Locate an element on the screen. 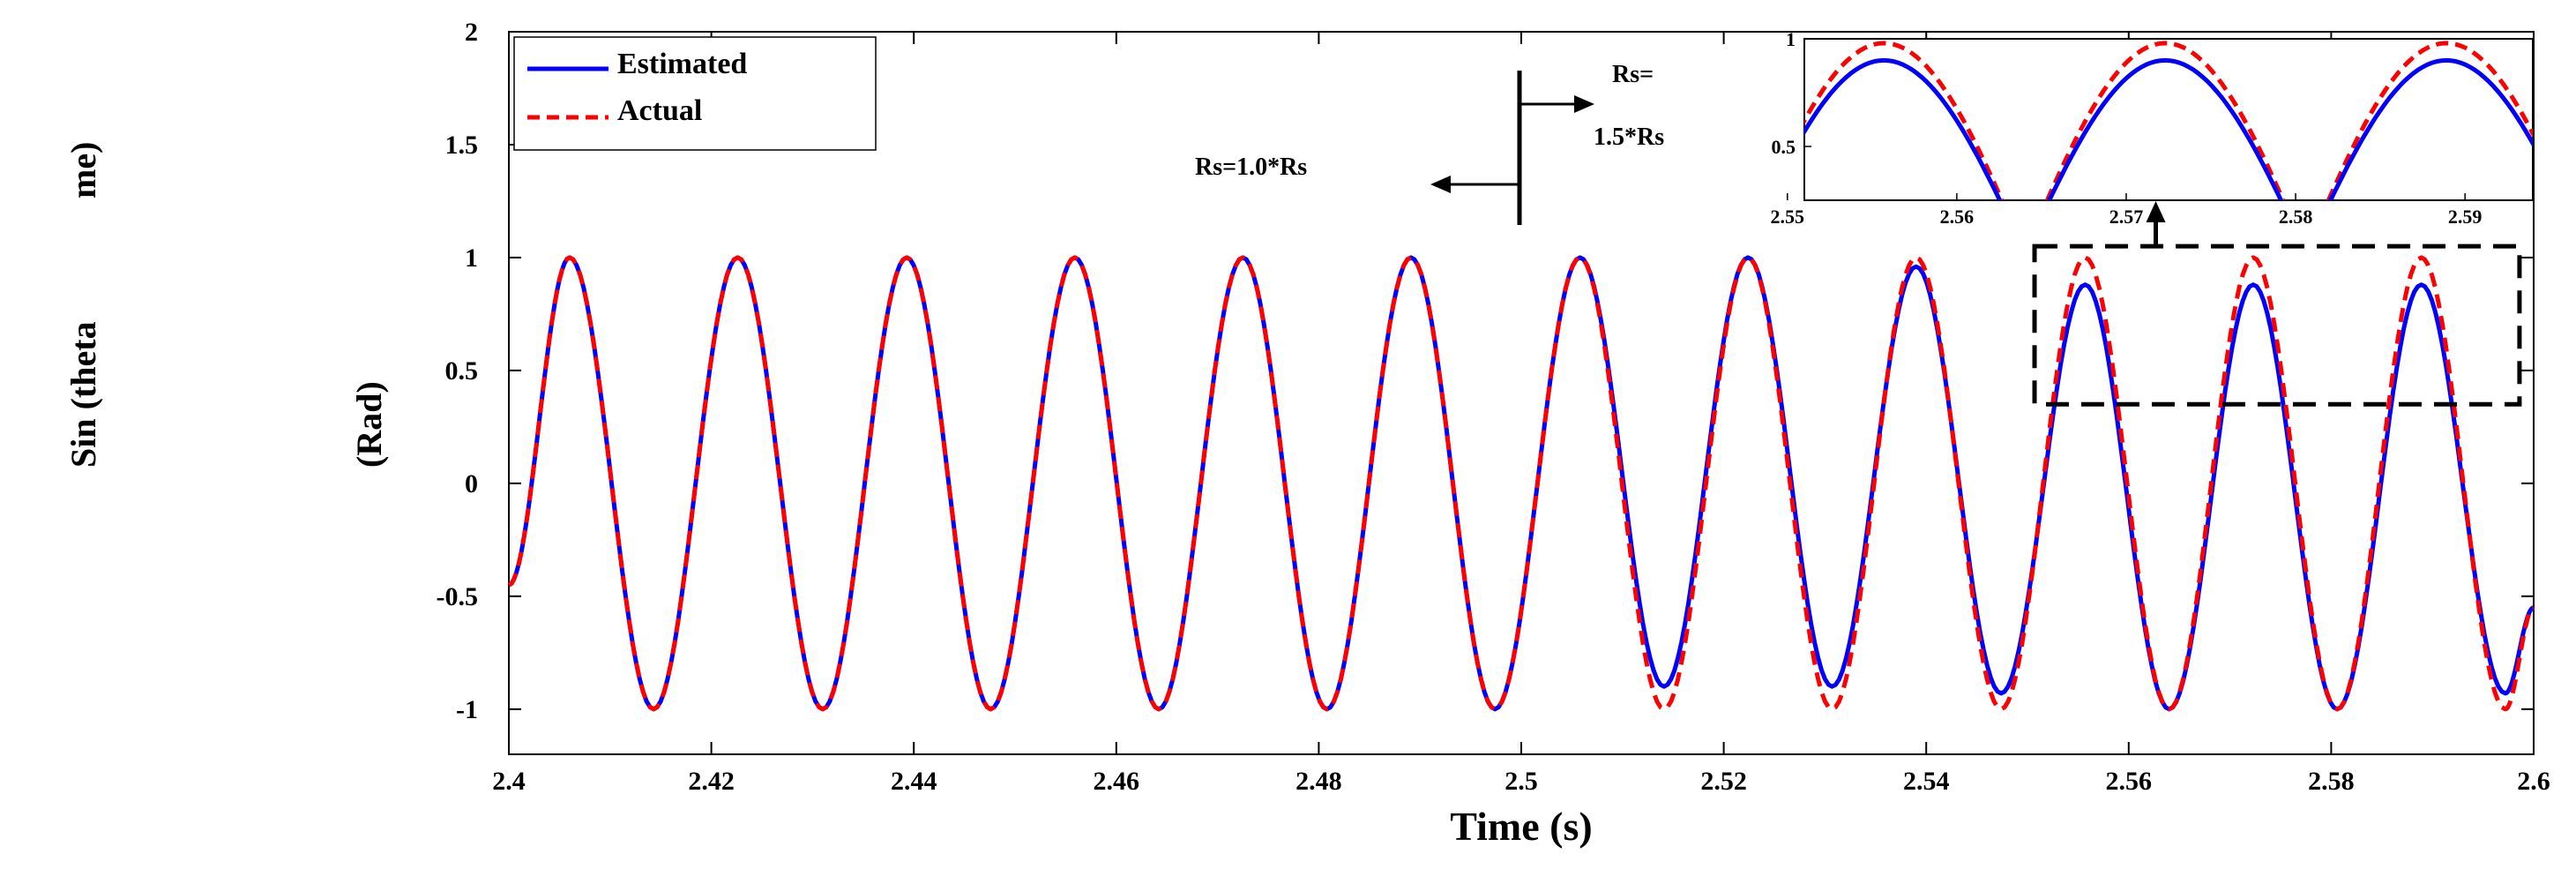 Image resolution: width=2576 pixels, height=869 pixels. x-tick-label: 2.4 is located at coordinates (509, 781).